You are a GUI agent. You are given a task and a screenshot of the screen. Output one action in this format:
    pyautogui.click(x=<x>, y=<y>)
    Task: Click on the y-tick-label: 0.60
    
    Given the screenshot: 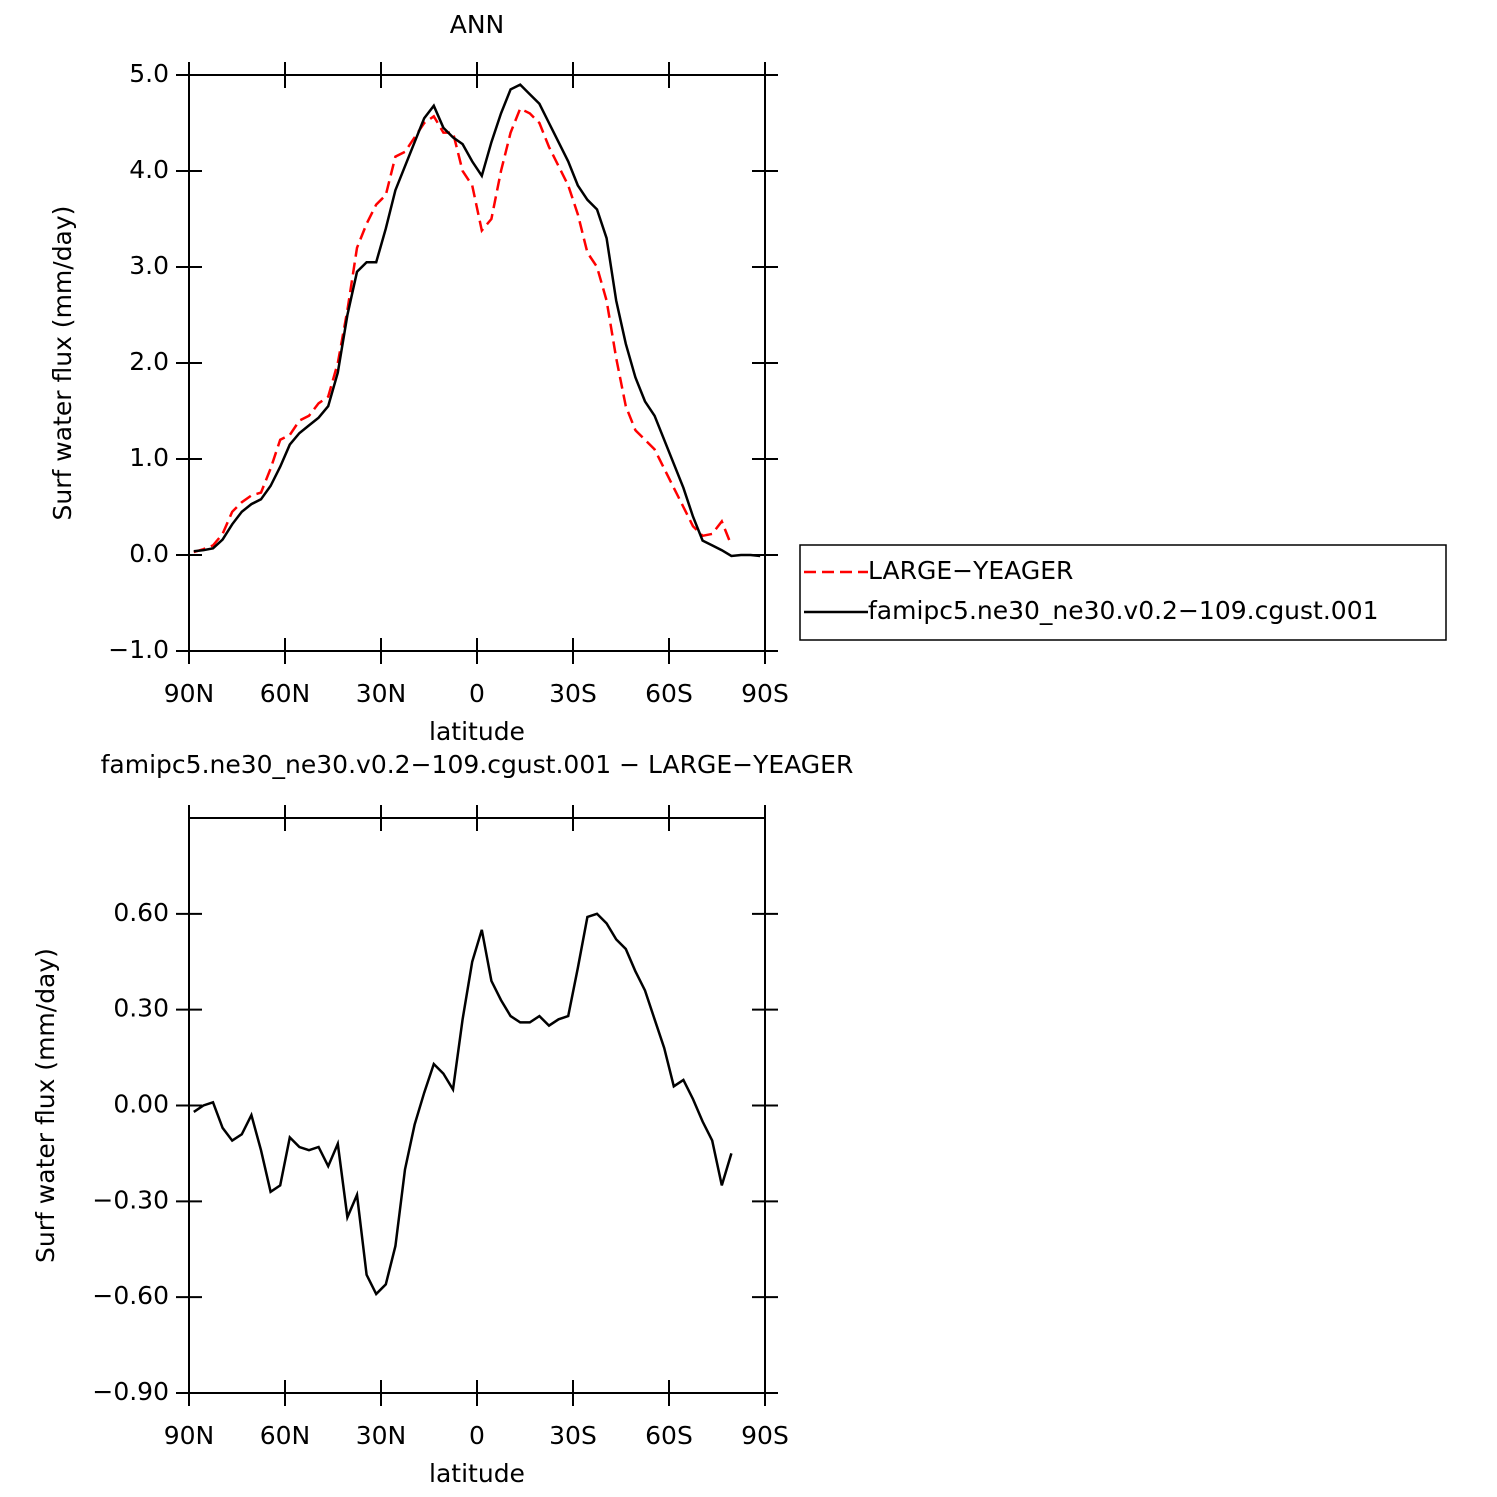 What is the action you would take?
    pyautogui.click(x=141, y=912)
    